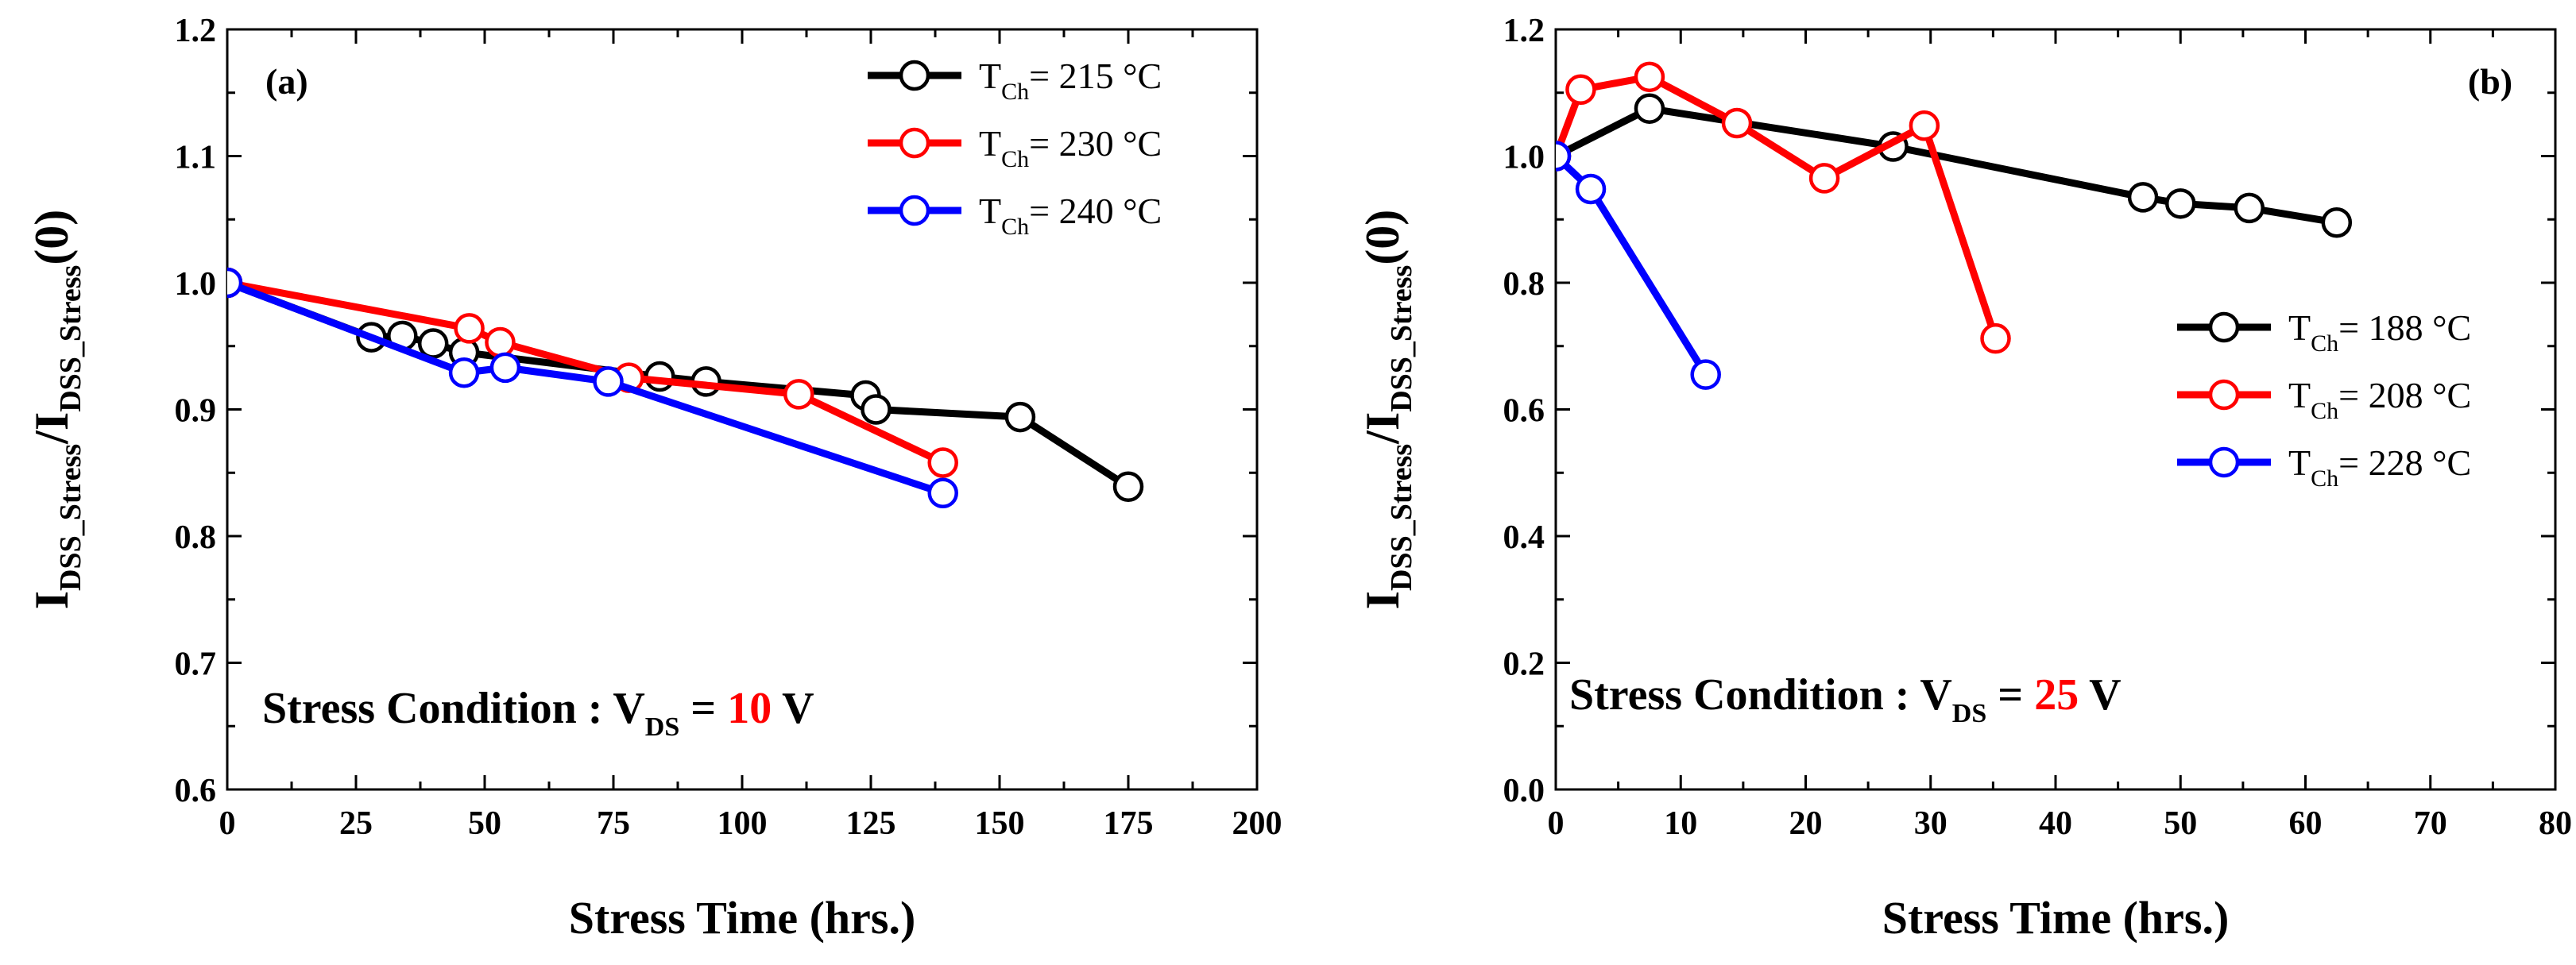 The height and width of the screenshot is (965, 2576). Describe the element at coordinates (196, 665) in the screenshot. I see `y-tick-label: 0.7` at that location.